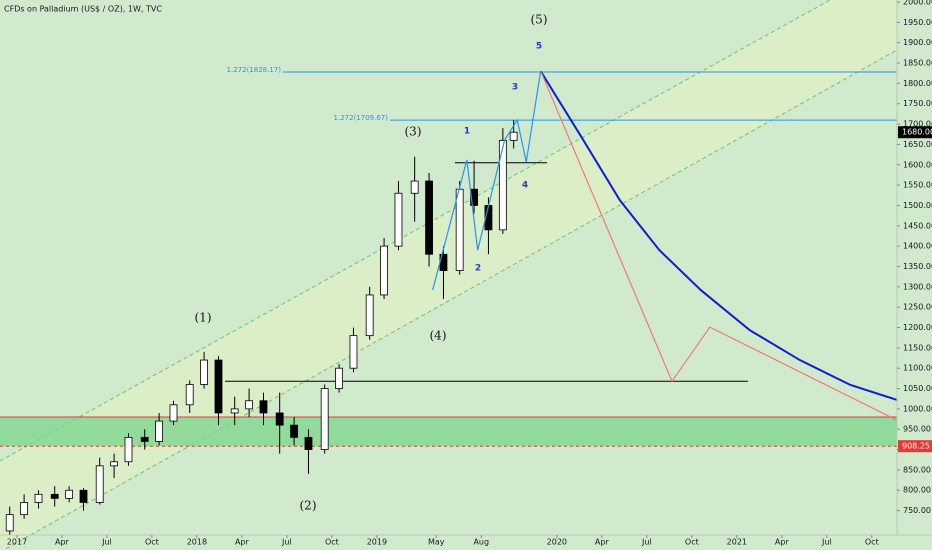  Describe the element at coordinates (917, 22) in the screenshot. I see `y-tick-label: 1950.00` at that location.